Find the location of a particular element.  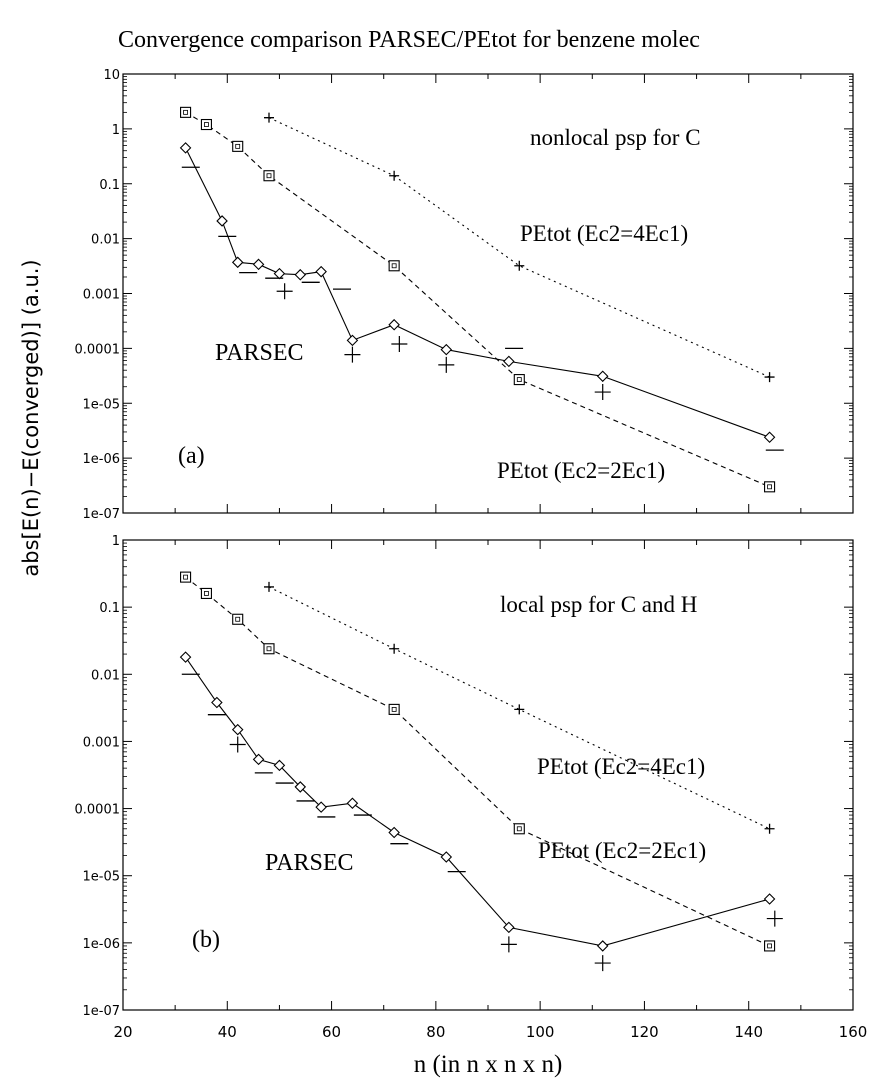

x-tick-label: 60 is located at coordinates (331, 1032).